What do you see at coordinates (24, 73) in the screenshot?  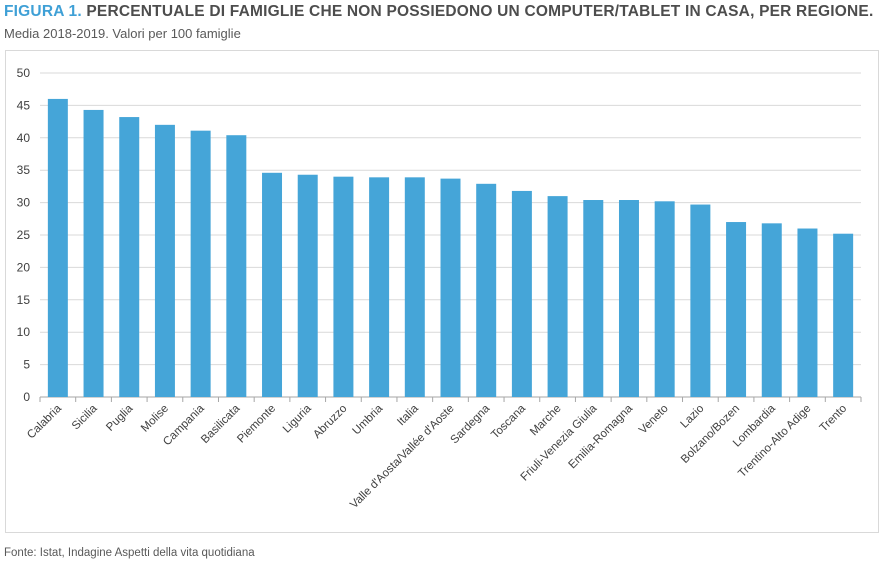 I see `y-tick-label: 50` at bounding box center [24, 73].